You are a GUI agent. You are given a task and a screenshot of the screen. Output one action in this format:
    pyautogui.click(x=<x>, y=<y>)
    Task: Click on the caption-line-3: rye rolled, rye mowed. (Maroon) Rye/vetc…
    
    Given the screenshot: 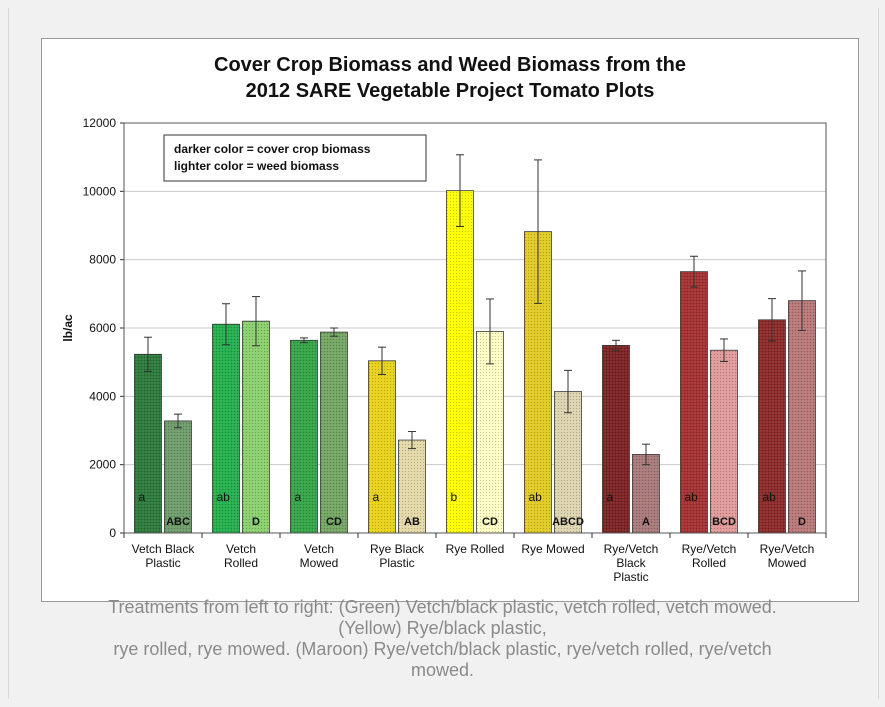 What is the action you would take?
    pyautogui.click(x=442, y=649)
    